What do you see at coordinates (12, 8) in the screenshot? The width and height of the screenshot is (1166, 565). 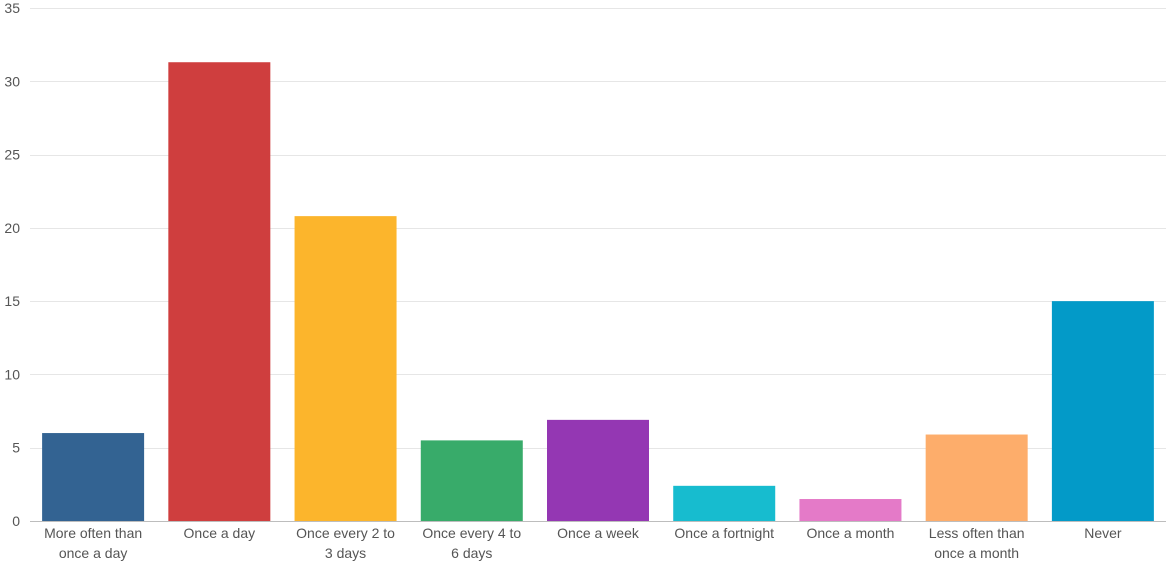 I see `y-tick-label: 35` at bounding box center [12, 8].